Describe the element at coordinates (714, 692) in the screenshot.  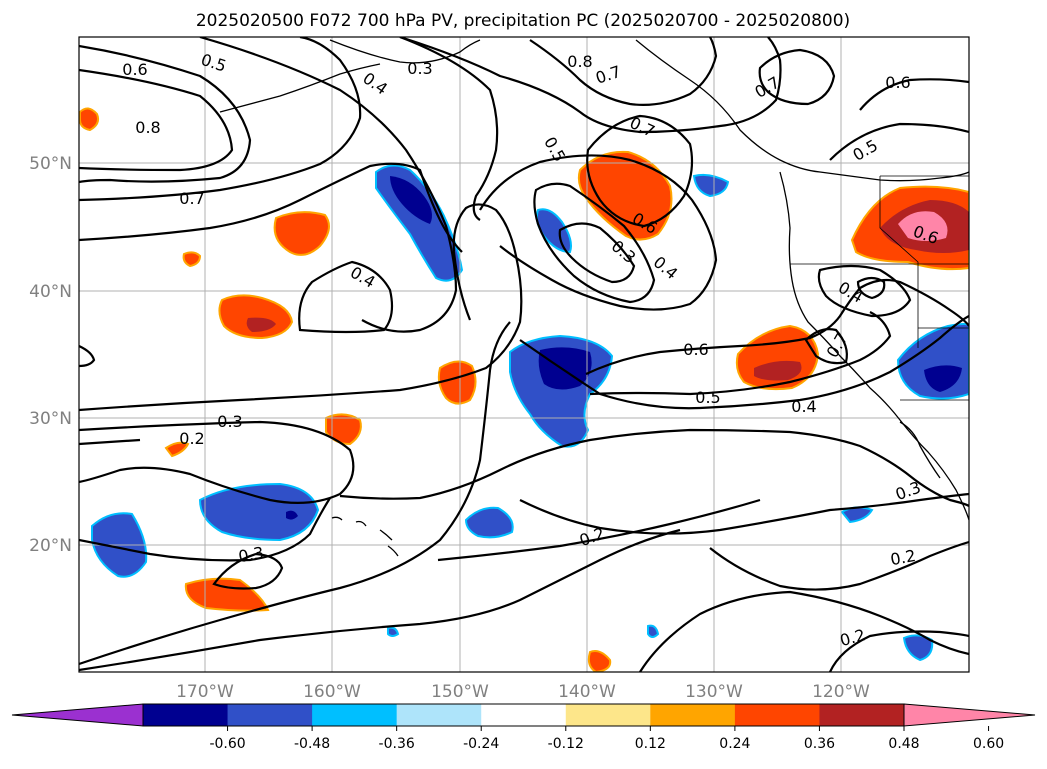
I see `lon-label: 130°W` at that location.